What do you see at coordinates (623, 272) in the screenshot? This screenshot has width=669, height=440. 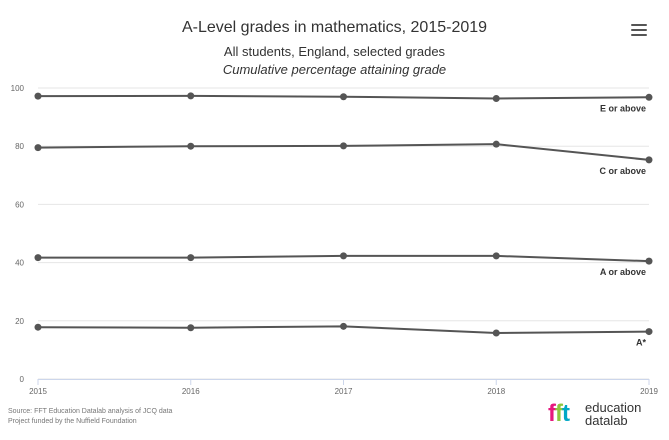 I see `series-label-a-or-above: A or above` at bounding box center [623, 272].